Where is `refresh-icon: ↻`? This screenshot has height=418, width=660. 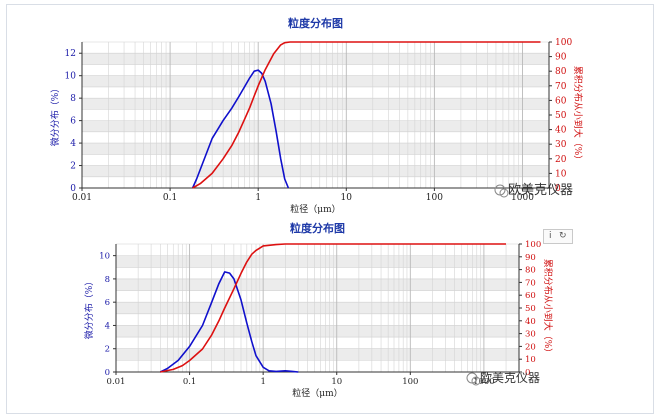
refresh-icon: ↻ is located at coordinates (563, 236).